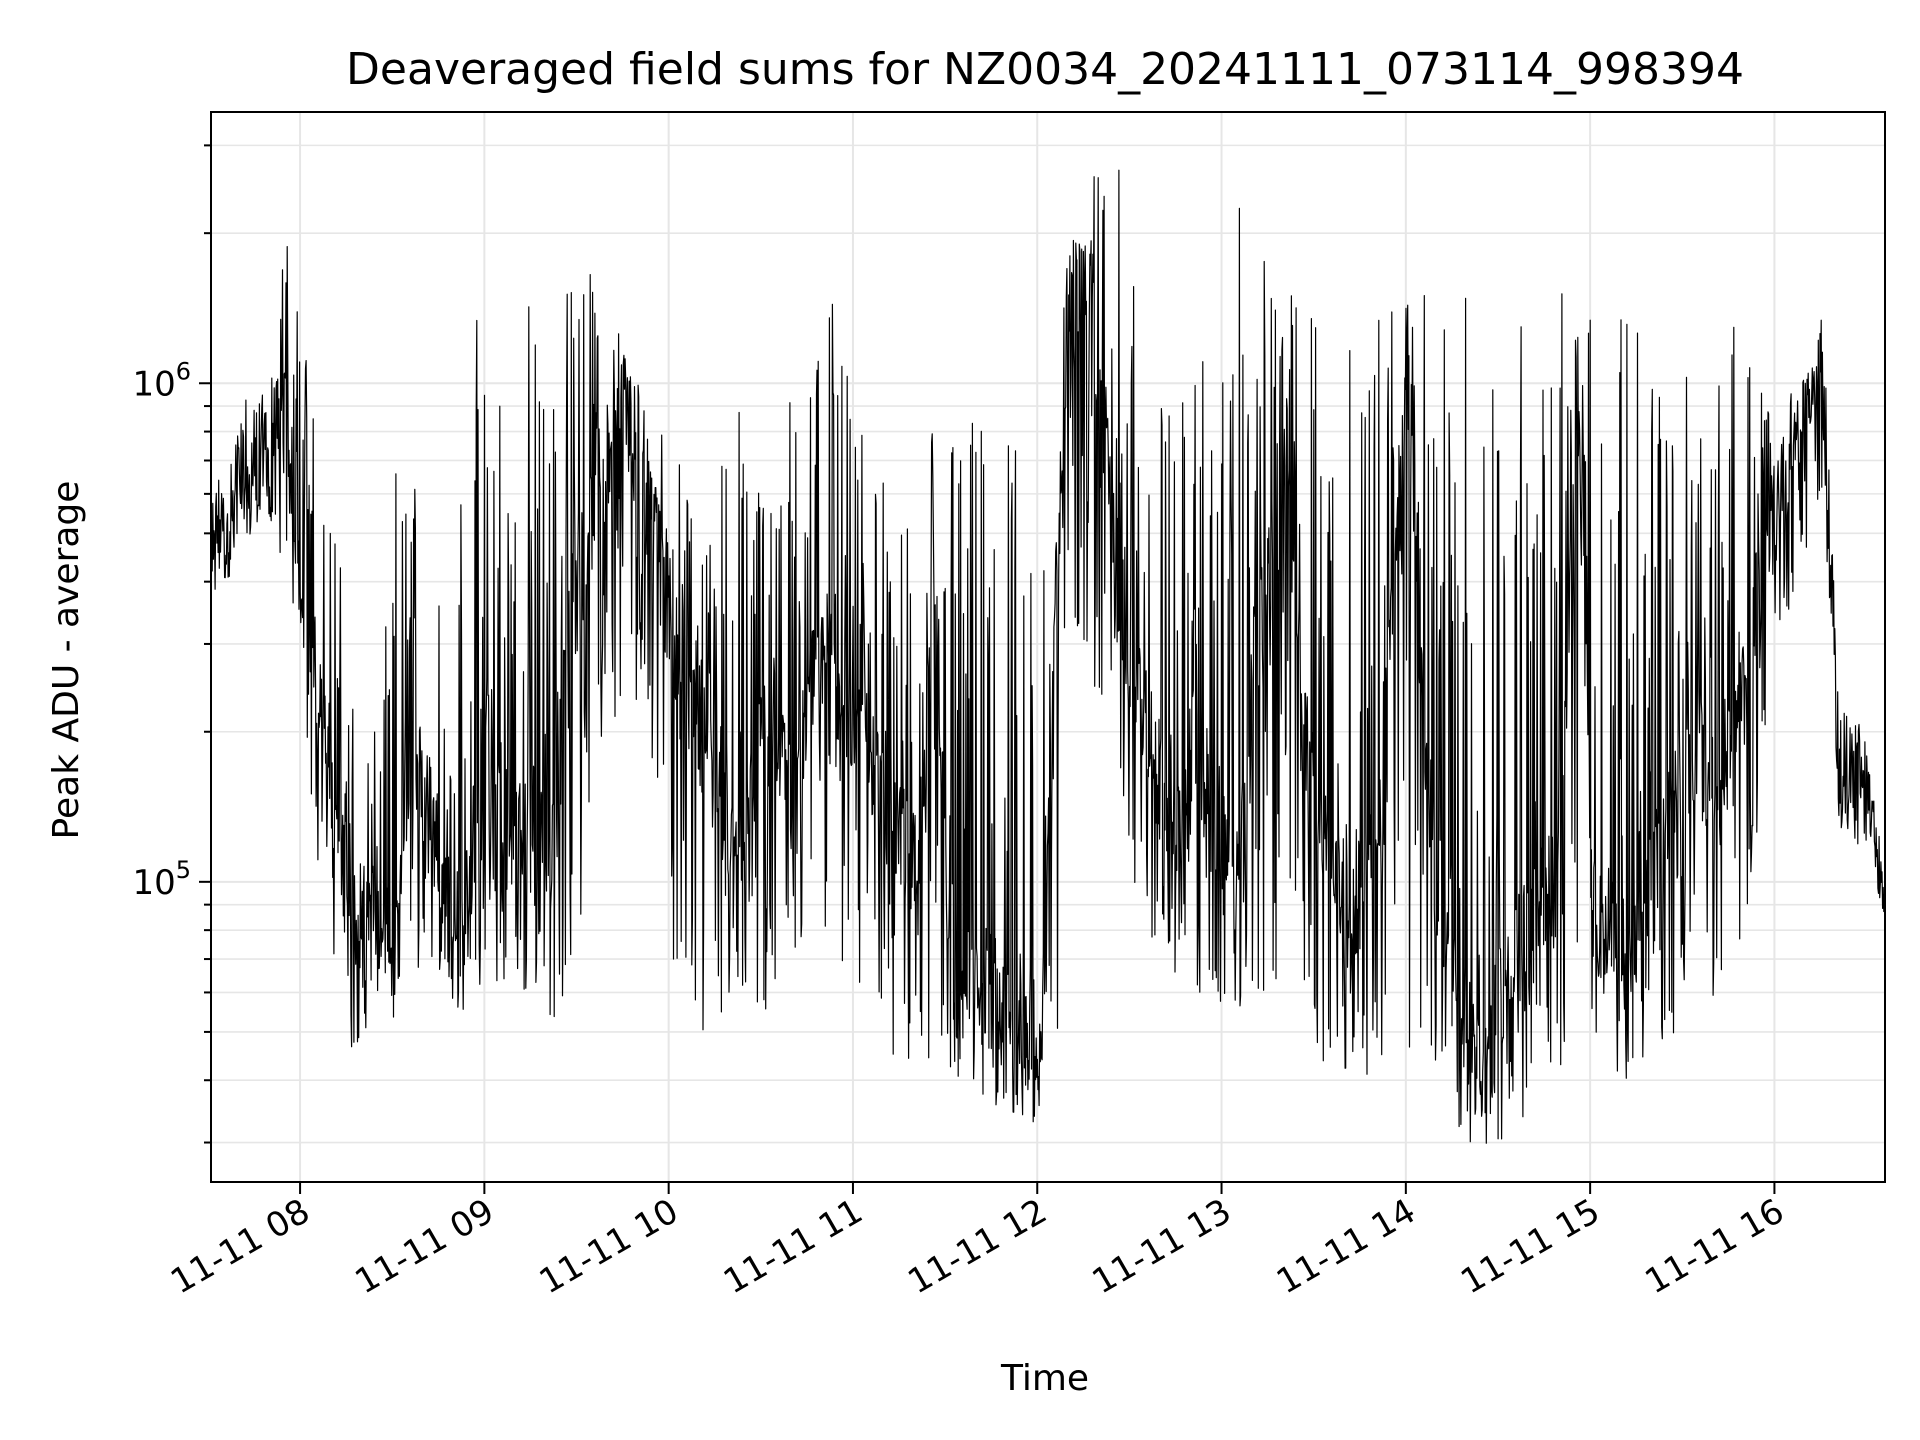 This screenshot has height=1440, width=1920. What do you see at coordinates (161, 879) in the screenshot?
I see `y-tick-label: 10⁵` at bounding box center [161, 879].